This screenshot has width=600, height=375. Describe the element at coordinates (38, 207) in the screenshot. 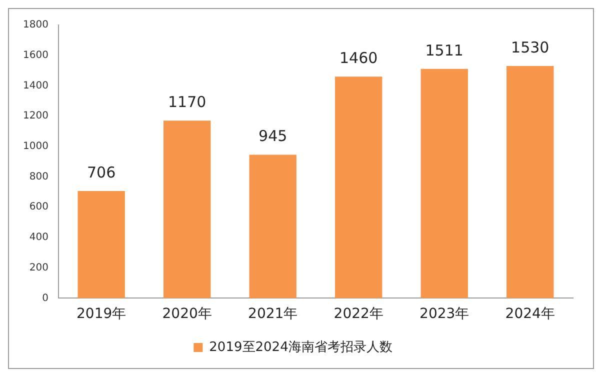

I see `y-tick-label: 600` at that location.